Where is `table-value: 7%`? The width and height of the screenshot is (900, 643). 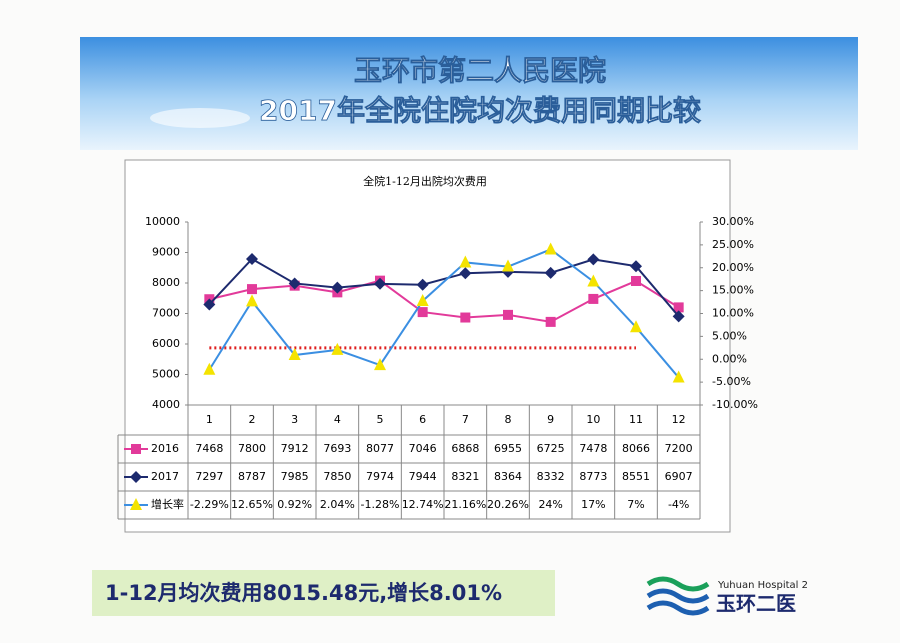 table-value: 7% is located at coordinates (635, 504).